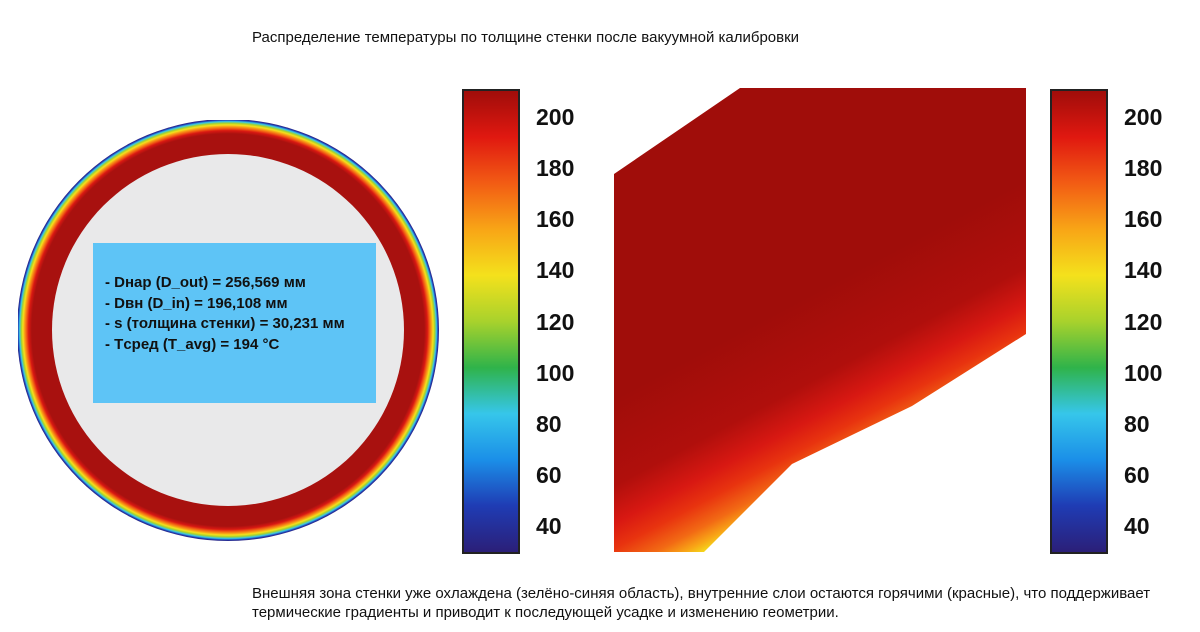  Describe the element at coordinates (555, 270) in the screenshot. I see `colorbar-left-tick-140: 140` at that location.